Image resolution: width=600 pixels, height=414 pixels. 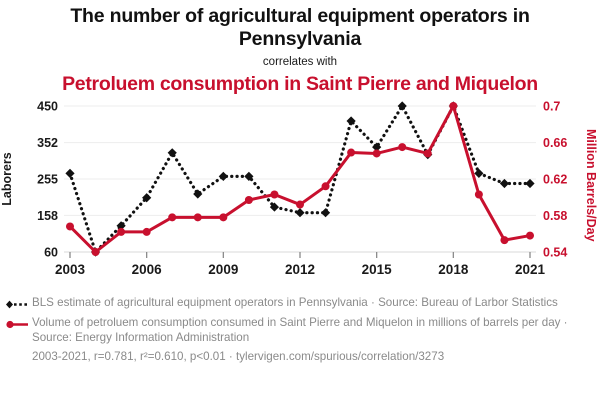 What do you see at coordinates (51, 253) in the screenshot?
I see `y-axis-left-tick-label: 60` at bounding box center [51, 253].